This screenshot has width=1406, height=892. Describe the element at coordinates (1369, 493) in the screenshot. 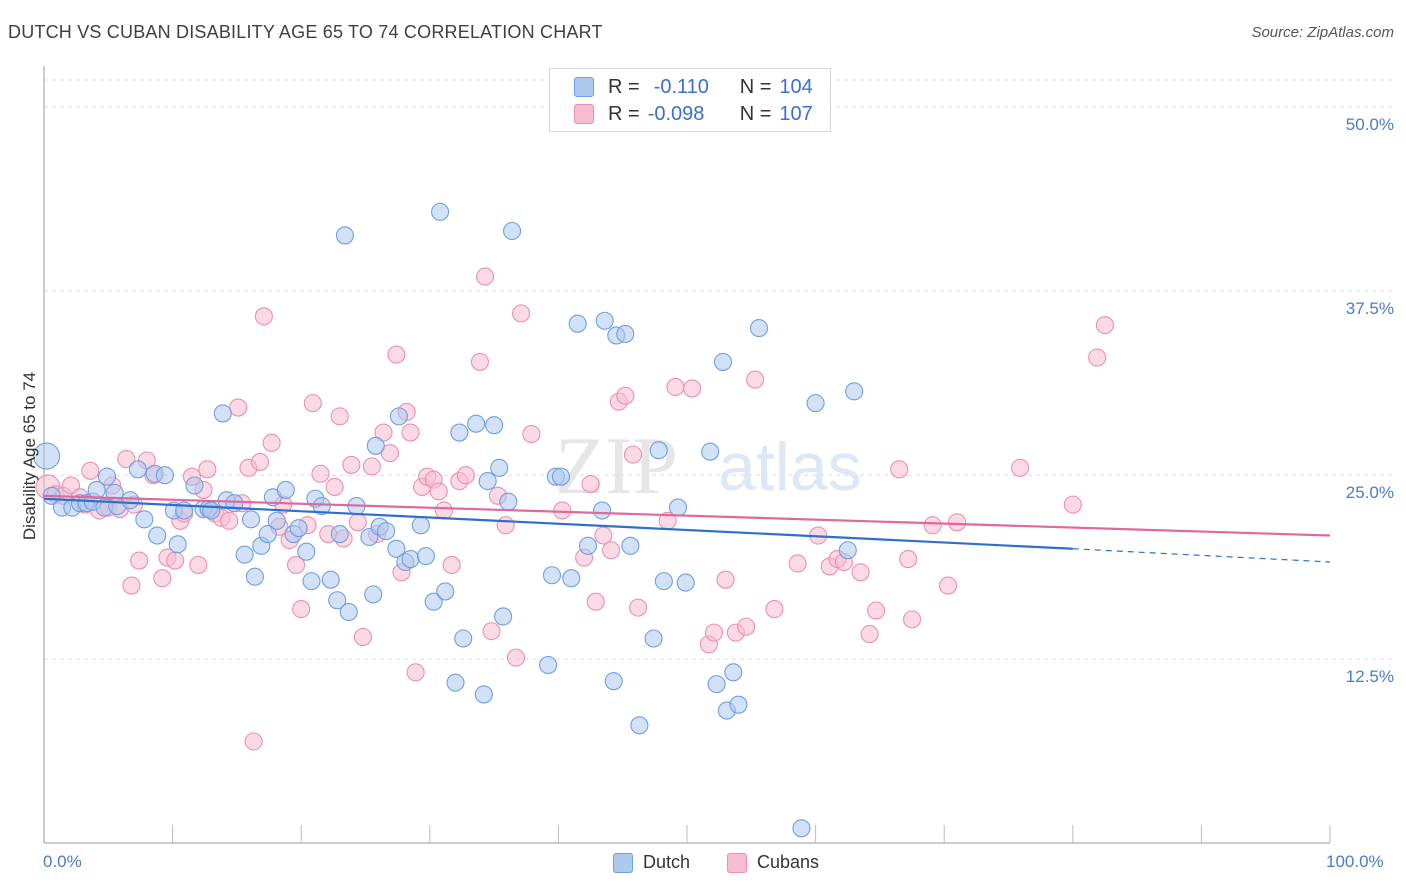

I see `y-tick-label: 25.0%` at that location.